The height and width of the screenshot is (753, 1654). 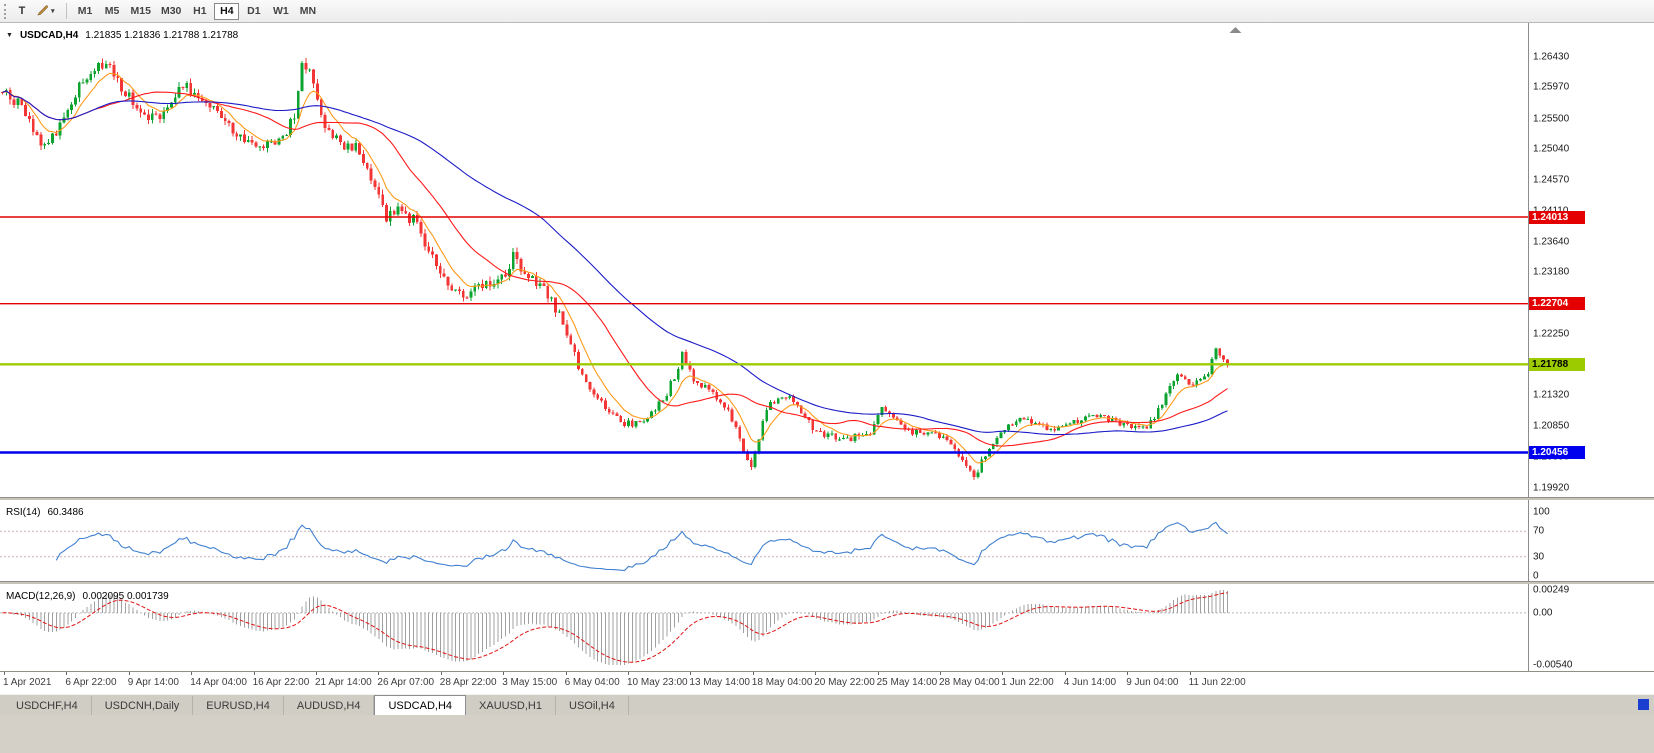 I want to click on macd-axis: 0.00249 0.00 -0.00540, so click(x=1591, y=627).